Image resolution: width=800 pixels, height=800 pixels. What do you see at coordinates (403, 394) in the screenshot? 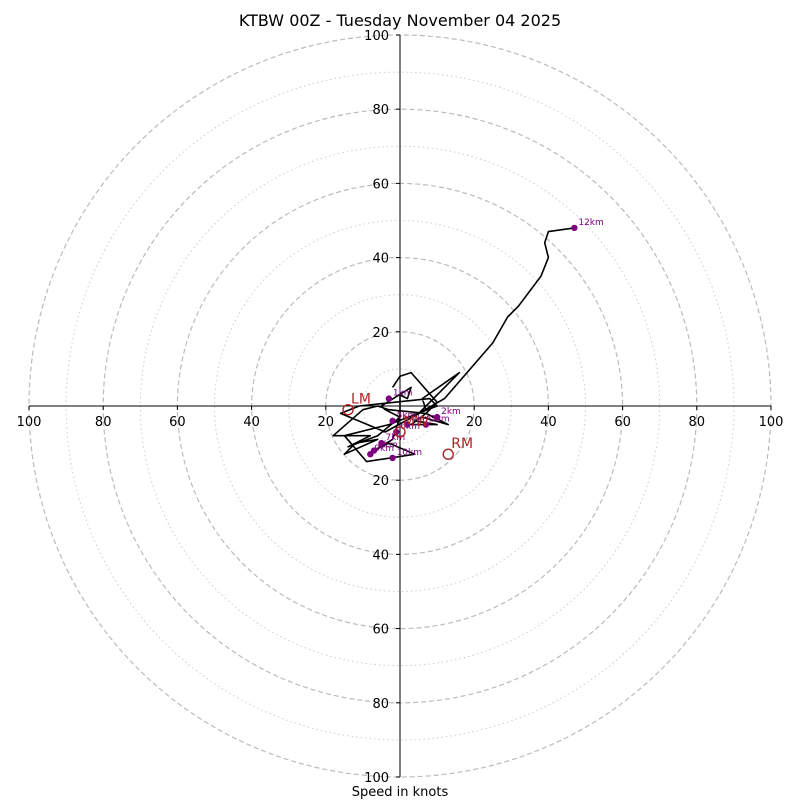
I see `height-label-1km: 1km` at bounding box center [403, 394].